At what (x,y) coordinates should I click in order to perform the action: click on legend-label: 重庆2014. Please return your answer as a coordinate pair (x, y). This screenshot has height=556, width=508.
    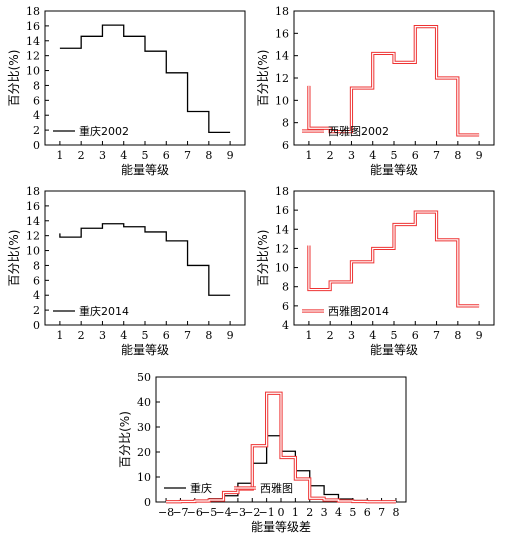
    Looking at the image, I should click on (104, 311).